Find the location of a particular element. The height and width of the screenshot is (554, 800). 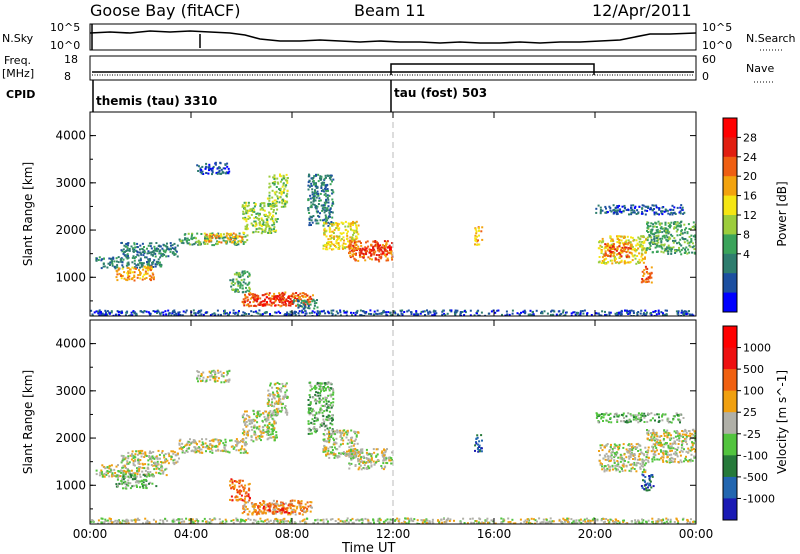

power-region is located at coordinates (274, 301).